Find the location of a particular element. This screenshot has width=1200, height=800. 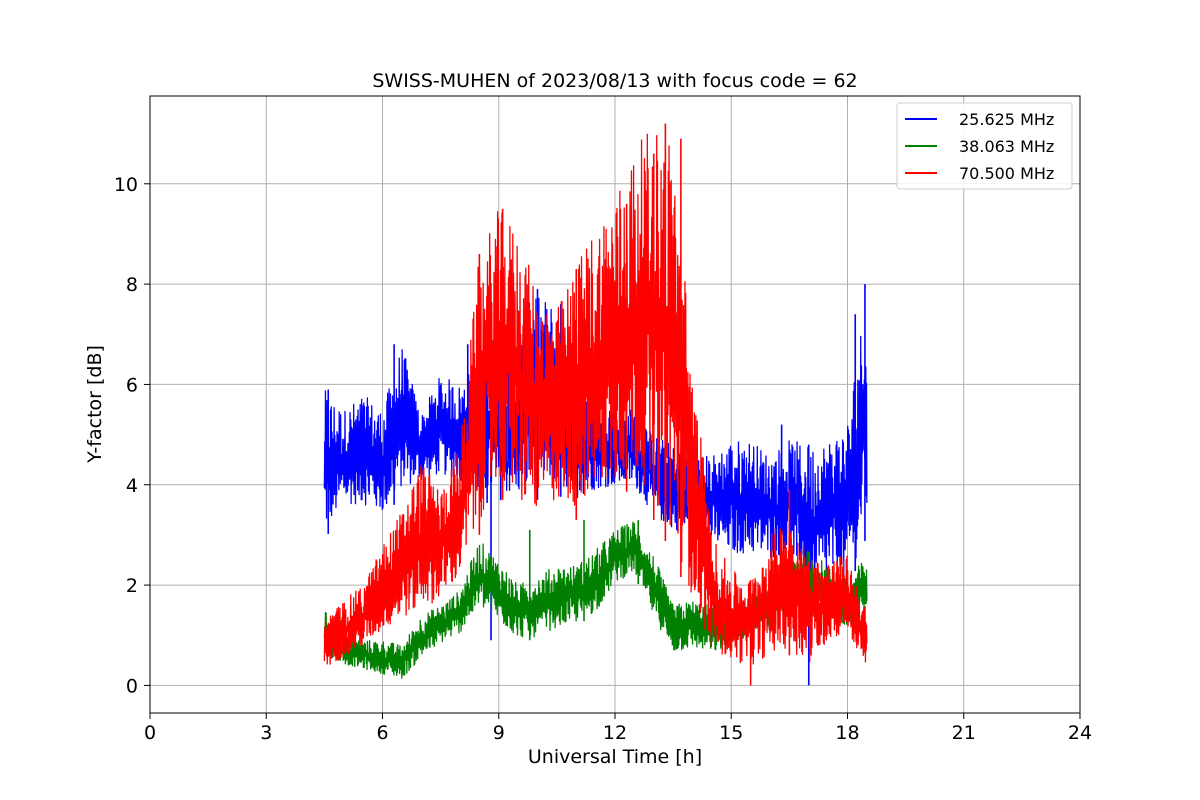

y-tick-label: 0 is located at coordinates (132, 686).